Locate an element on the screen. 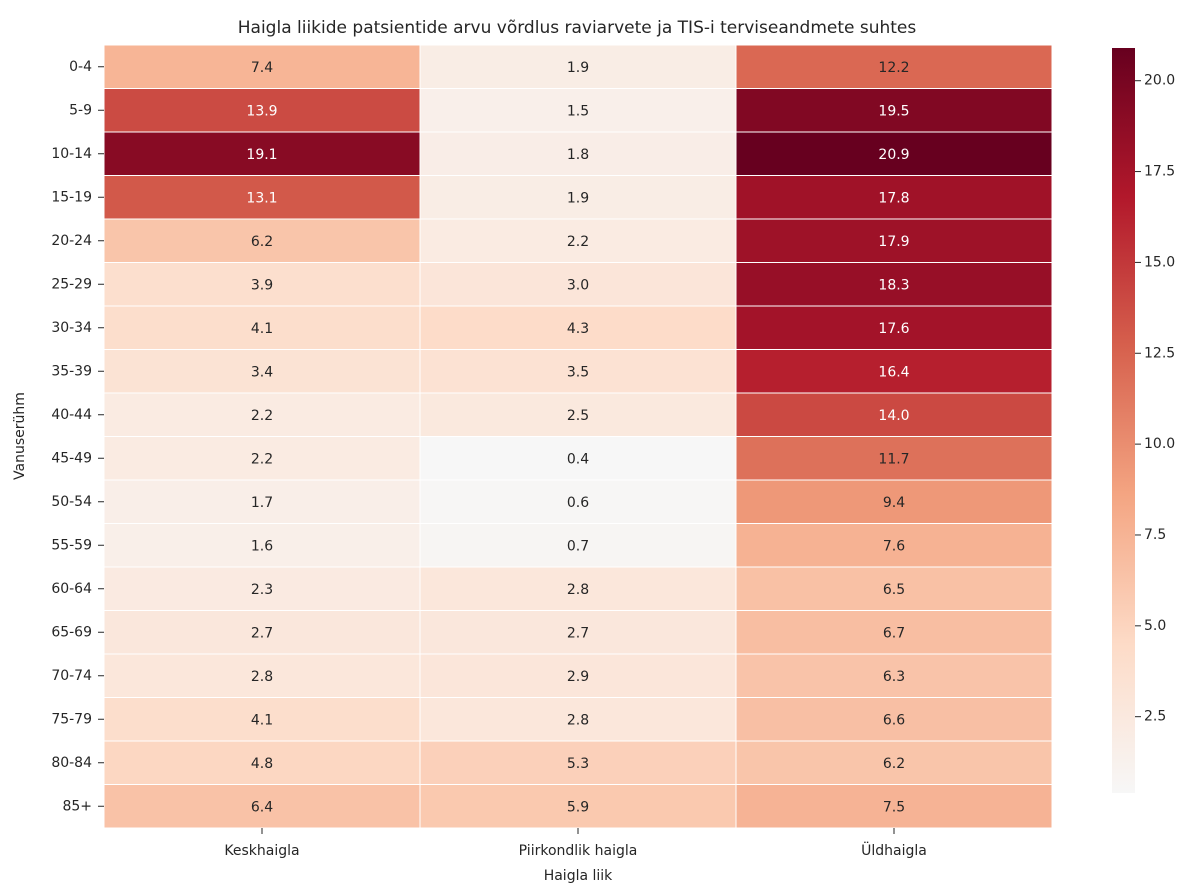 The image size is (1203, 886). cell-label: 5.9 is located at coordinates (578, 807).